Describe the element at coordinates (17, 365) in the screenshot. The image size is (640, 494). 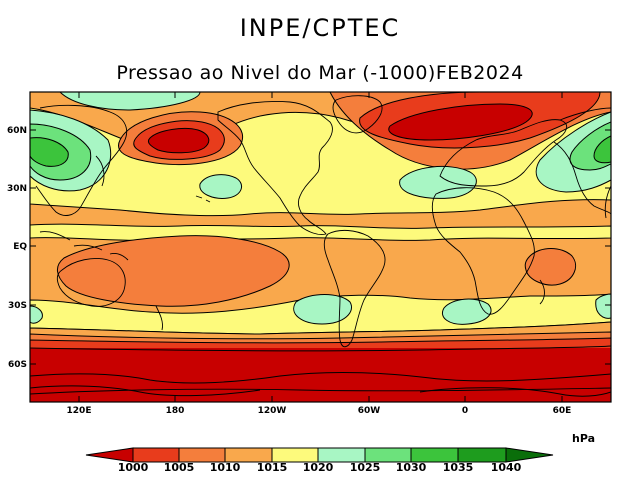
I see `lat-tick-label: 60S` at that location.